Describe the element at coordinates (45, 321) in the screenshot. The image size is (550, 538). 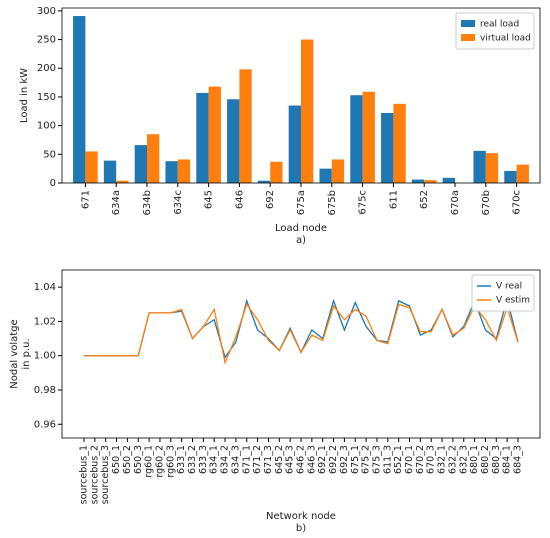
I see `y-tick-label: 1.02` at that location.